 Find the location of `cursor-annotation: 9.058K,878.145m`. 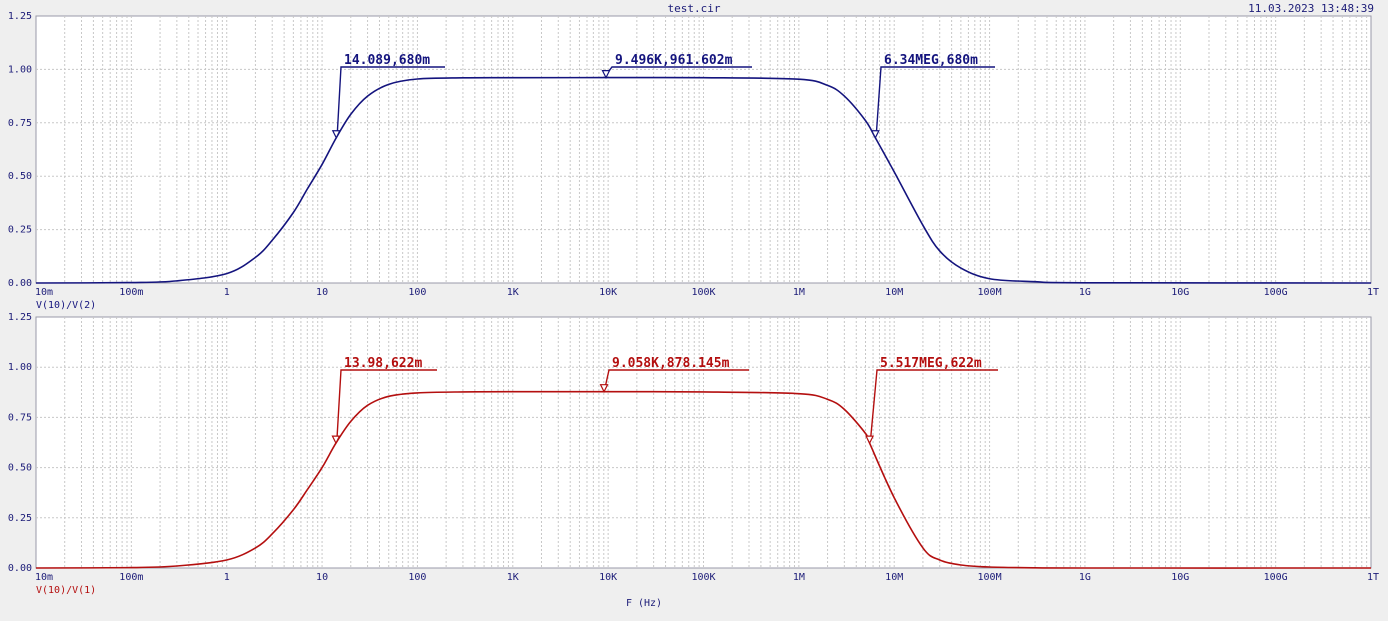

cursor-annotation: 9.058K,878.145m is located at coordinates (674, 375).